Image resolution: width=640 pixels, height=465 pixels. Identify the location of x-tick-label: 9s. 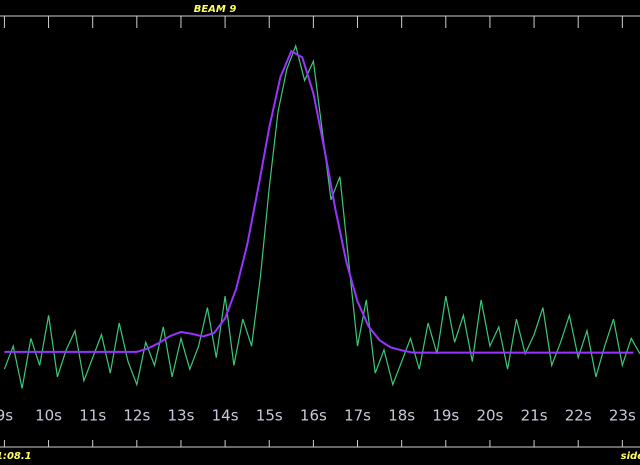
(6, 416).